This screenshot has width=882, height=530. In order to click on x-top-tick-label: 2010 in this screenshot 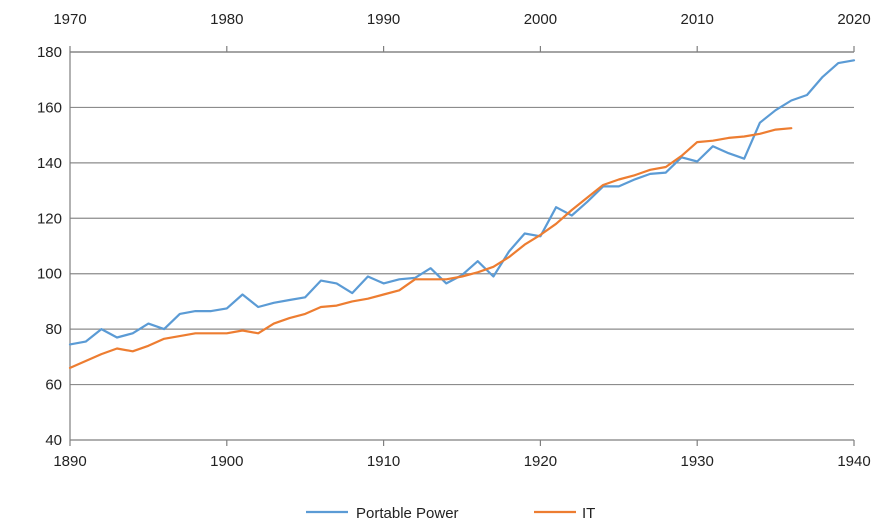, I will do `click(697, 19)`.